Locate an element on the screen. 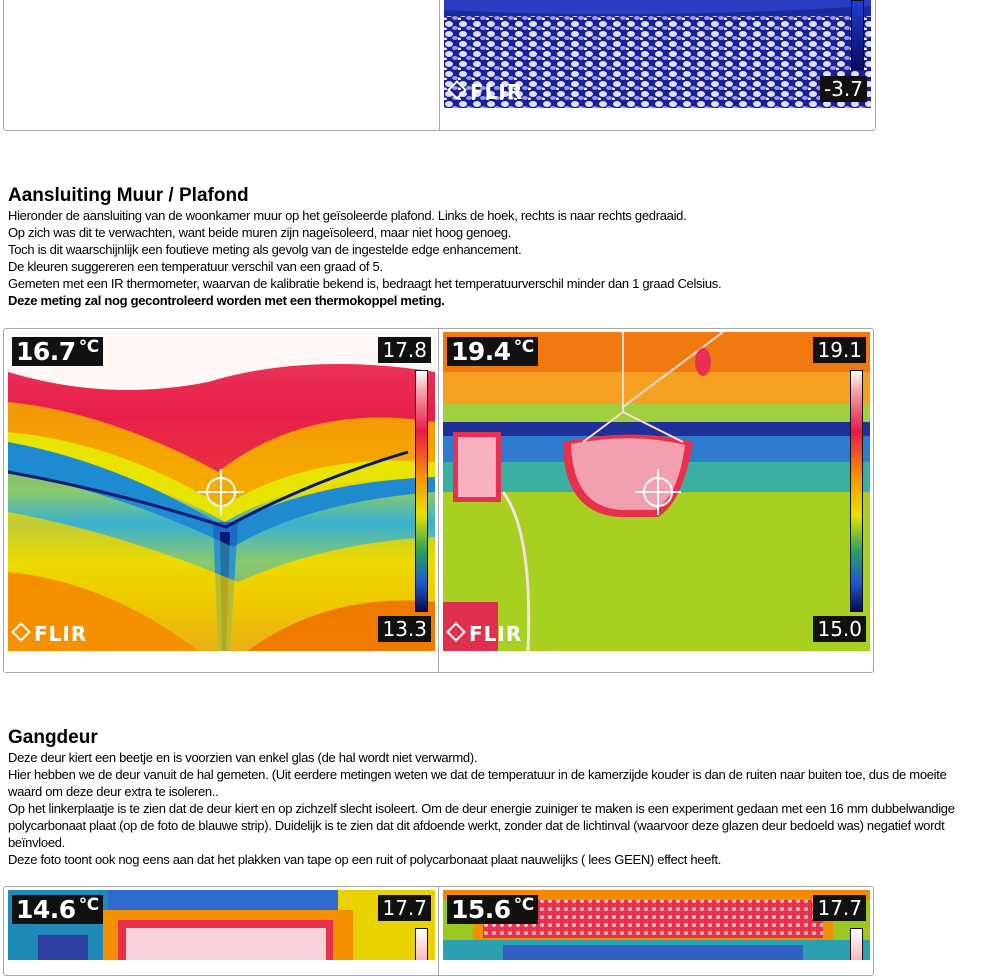 The width and height of the screenshot is (986, 976). spot-temperature: 16.7 °C is located at coordinates (57, 351).